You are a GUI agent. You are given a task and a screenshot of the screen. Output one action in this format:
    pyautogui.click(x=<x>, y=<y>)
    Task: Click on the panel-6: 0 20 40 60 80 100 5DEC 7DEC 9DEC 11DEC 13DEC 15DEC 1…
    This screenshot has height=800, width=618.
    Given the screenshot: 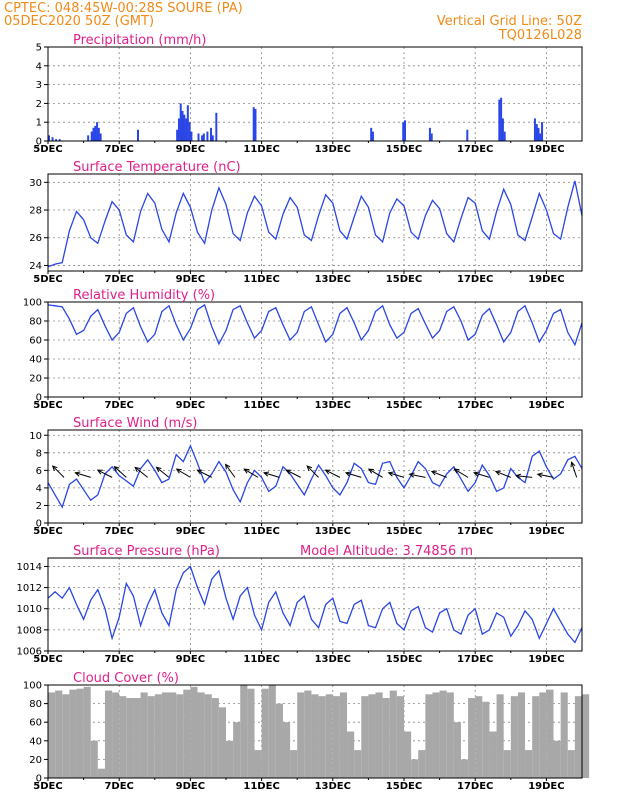 What is the action you would take?
    pyautogui.click(x=306, y=731)
    